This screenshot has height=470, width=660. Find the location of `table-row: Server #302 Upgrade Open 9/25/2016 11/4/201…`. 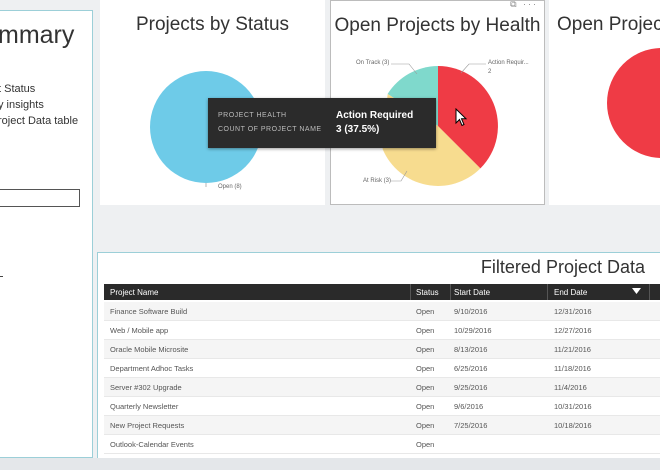

table-row: Server #302 Upgrade Open 9/25/2016 11/4/201… is located at coordinates (382, 387).